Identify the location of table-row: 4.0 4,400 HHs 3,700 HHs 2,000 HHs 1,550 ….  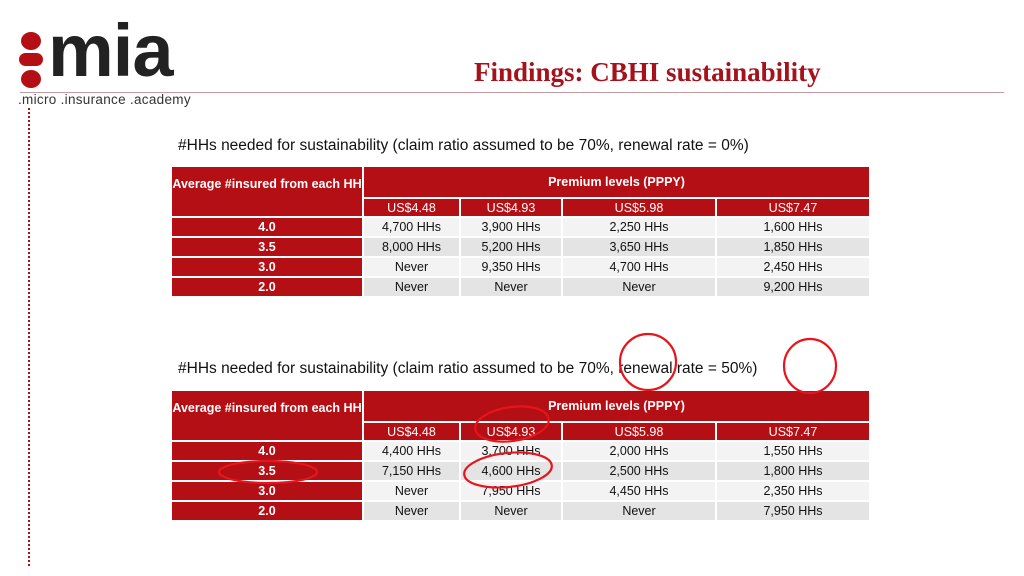
(521, 452).